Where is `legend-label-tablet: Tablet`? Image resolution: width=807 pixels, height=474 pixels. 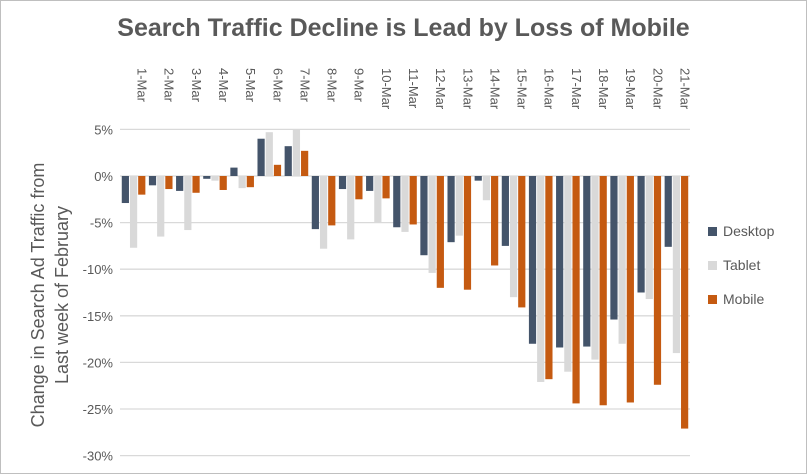 legend-label-tablet: Tablet is located at coordinates (741, 265).